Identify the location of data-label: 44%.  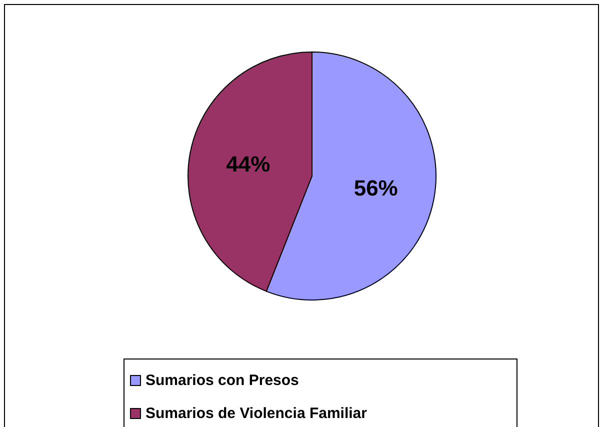
(248, 163).